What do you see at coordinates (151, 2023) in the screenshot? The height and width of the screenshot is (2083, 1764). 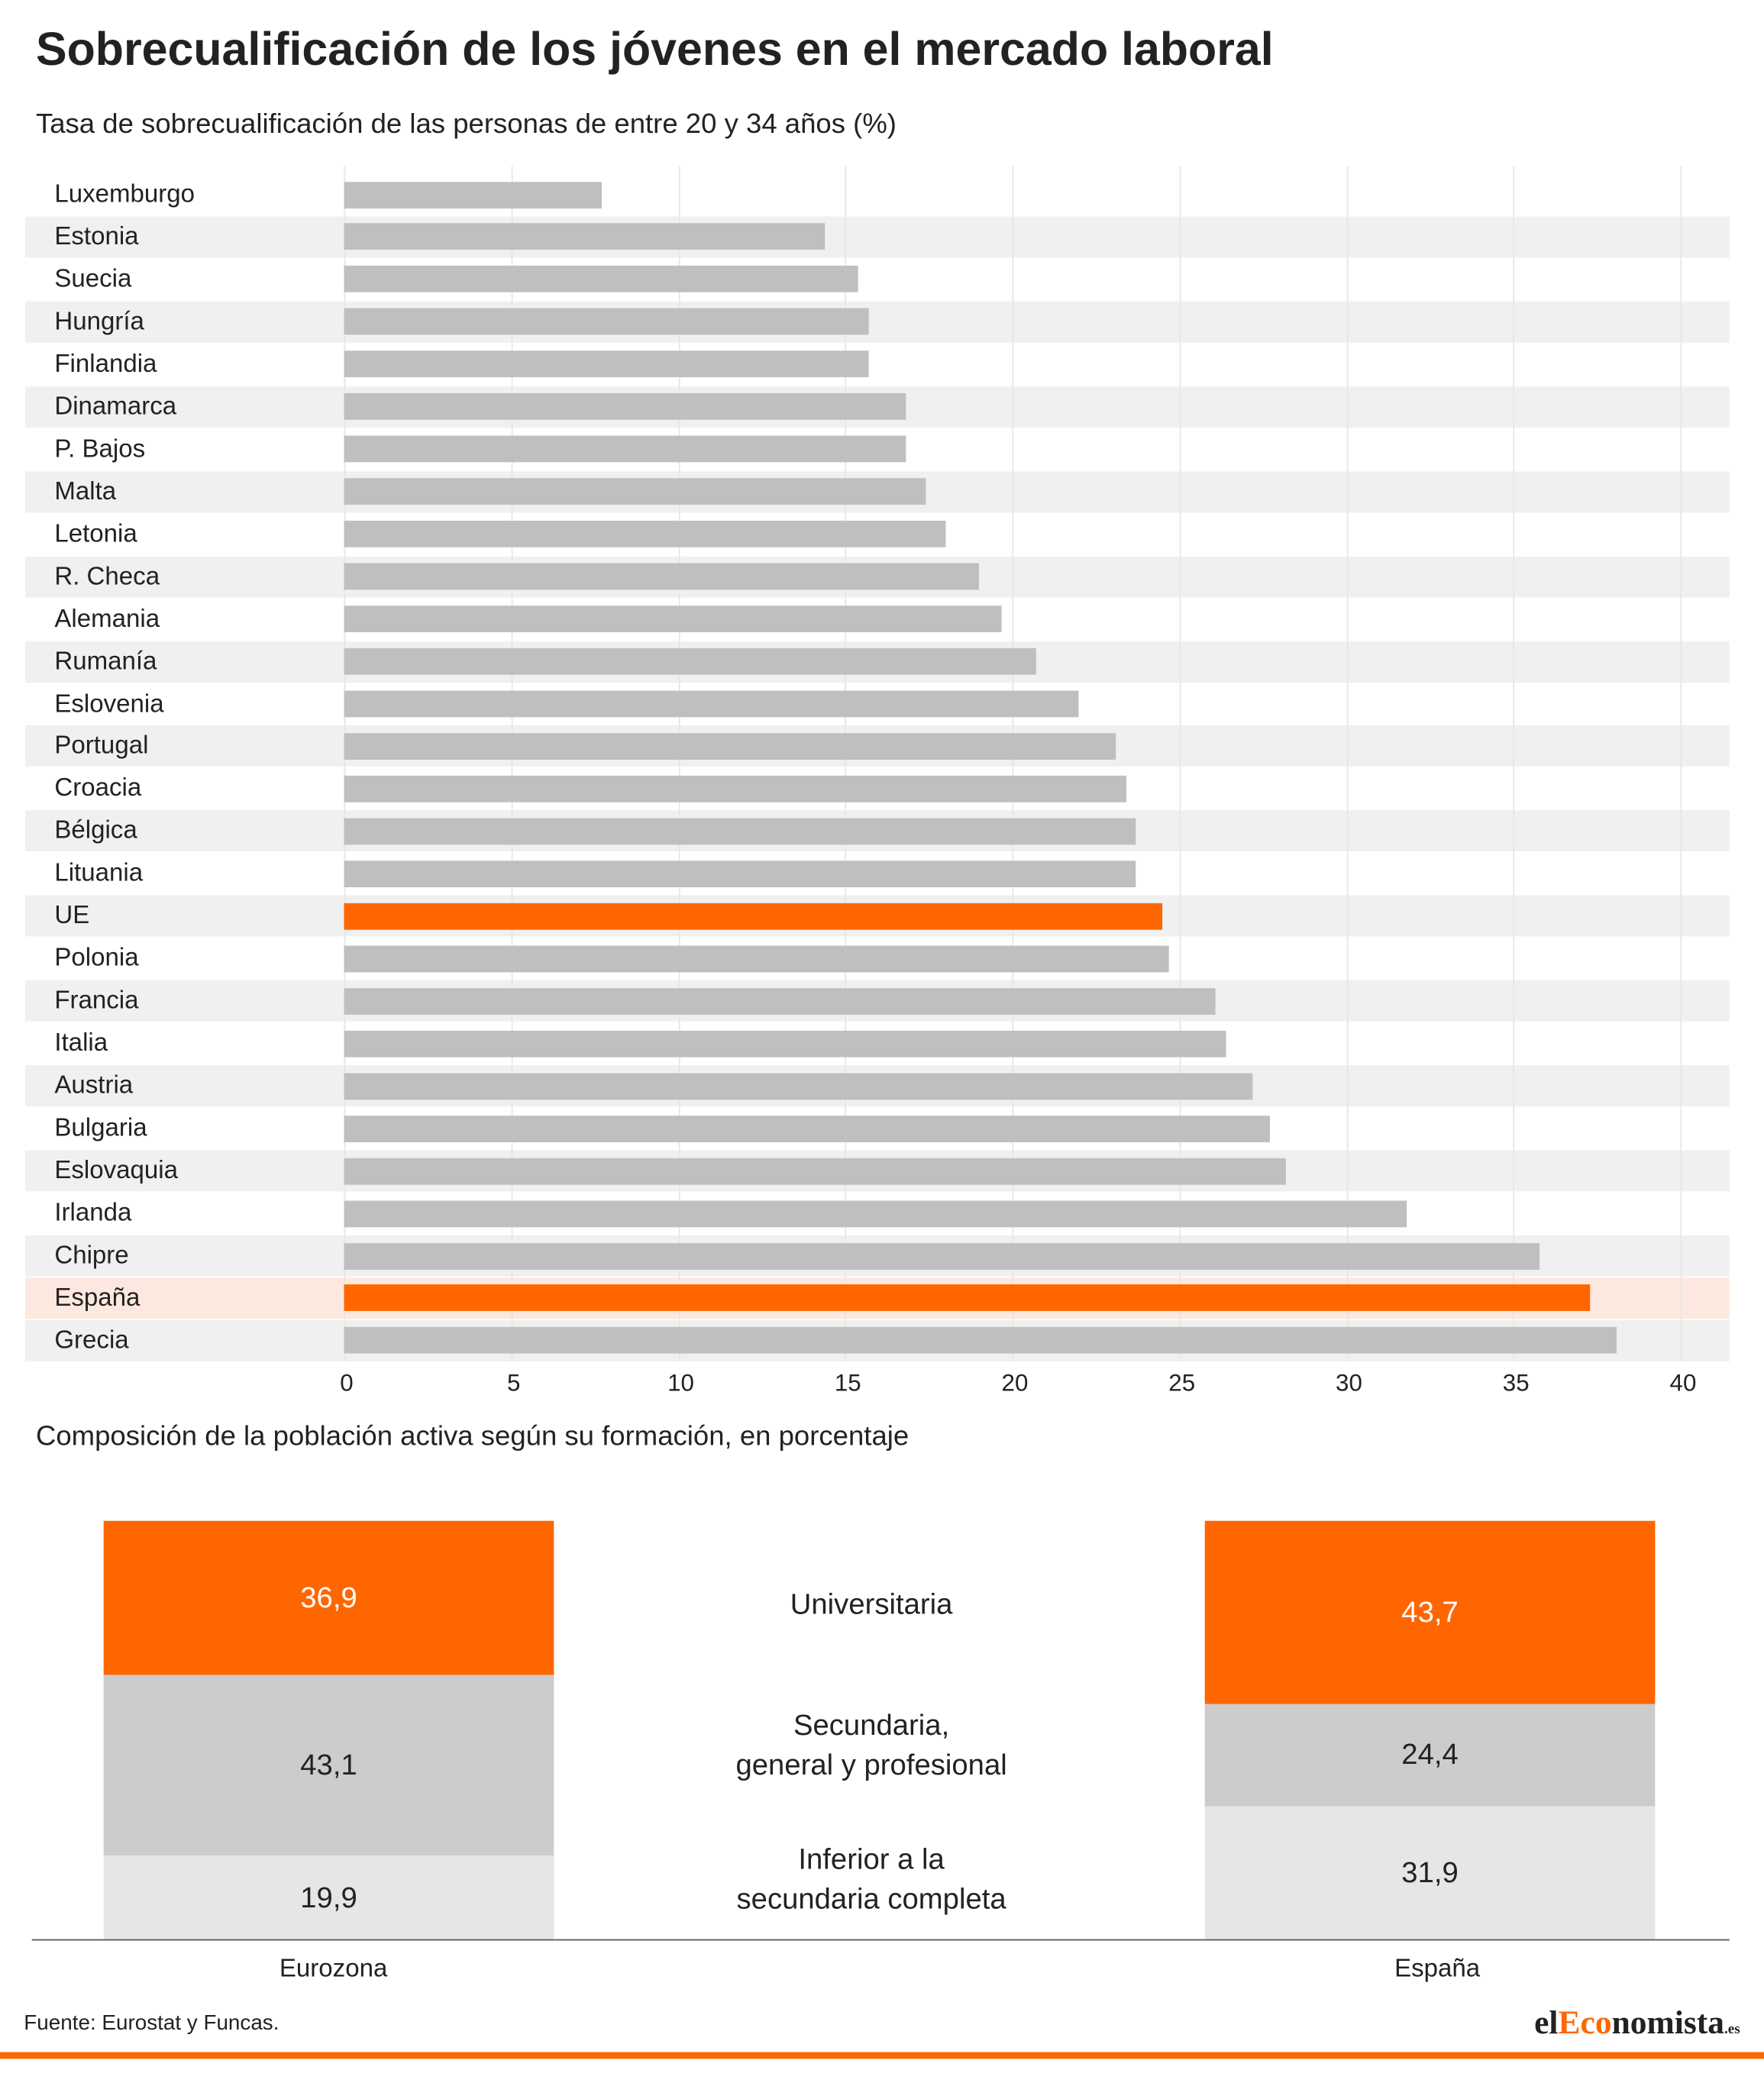 I see `source-note: Fuente: Eurostat y Funcas.` at bounding box center [151, 2023].